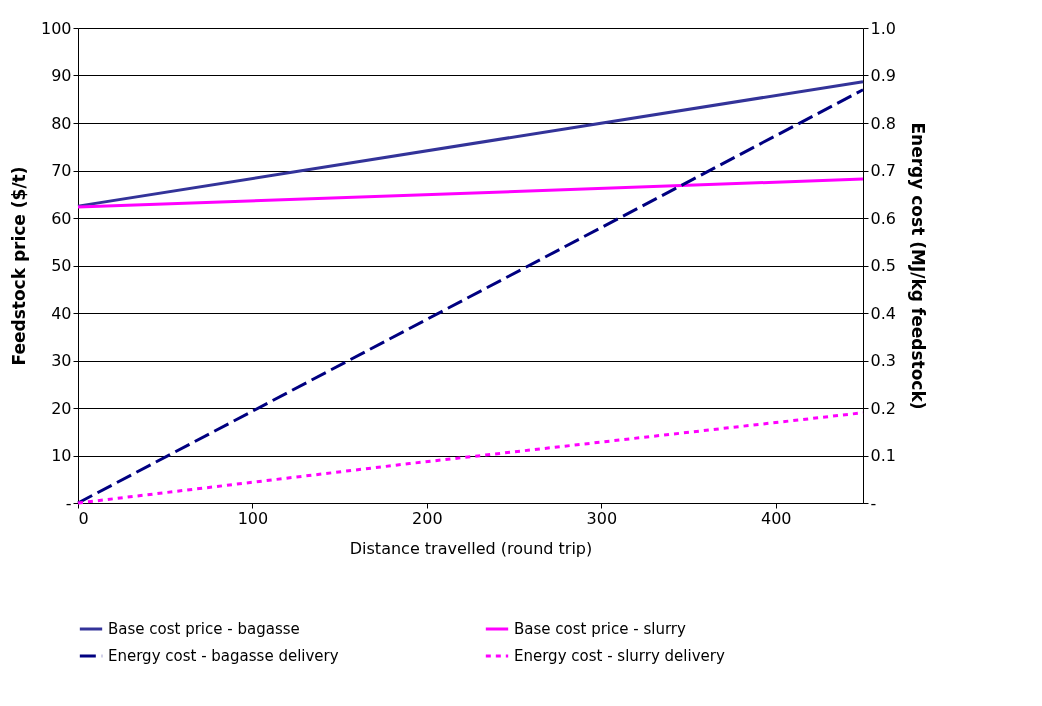 The height and width of the screenshot is (706, 1042). What do you see at coordinates (61, 313) in the screenshot?
I see `y-tick-label: 40` at bounding box center [61, 313].